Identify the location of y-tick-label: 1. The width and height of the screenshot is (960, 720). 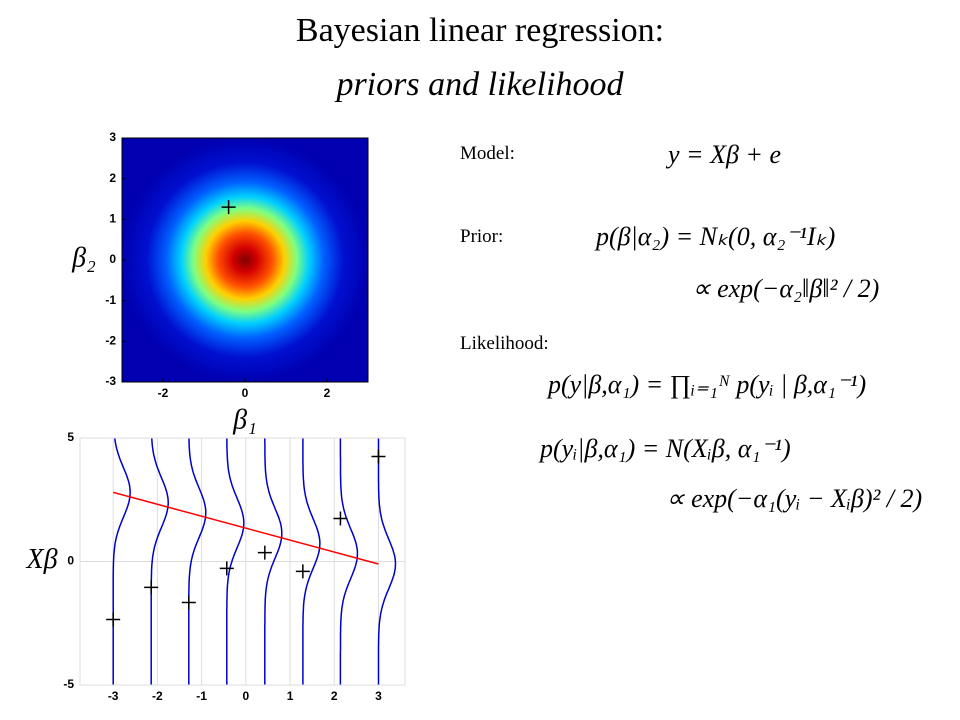
(112, 219).